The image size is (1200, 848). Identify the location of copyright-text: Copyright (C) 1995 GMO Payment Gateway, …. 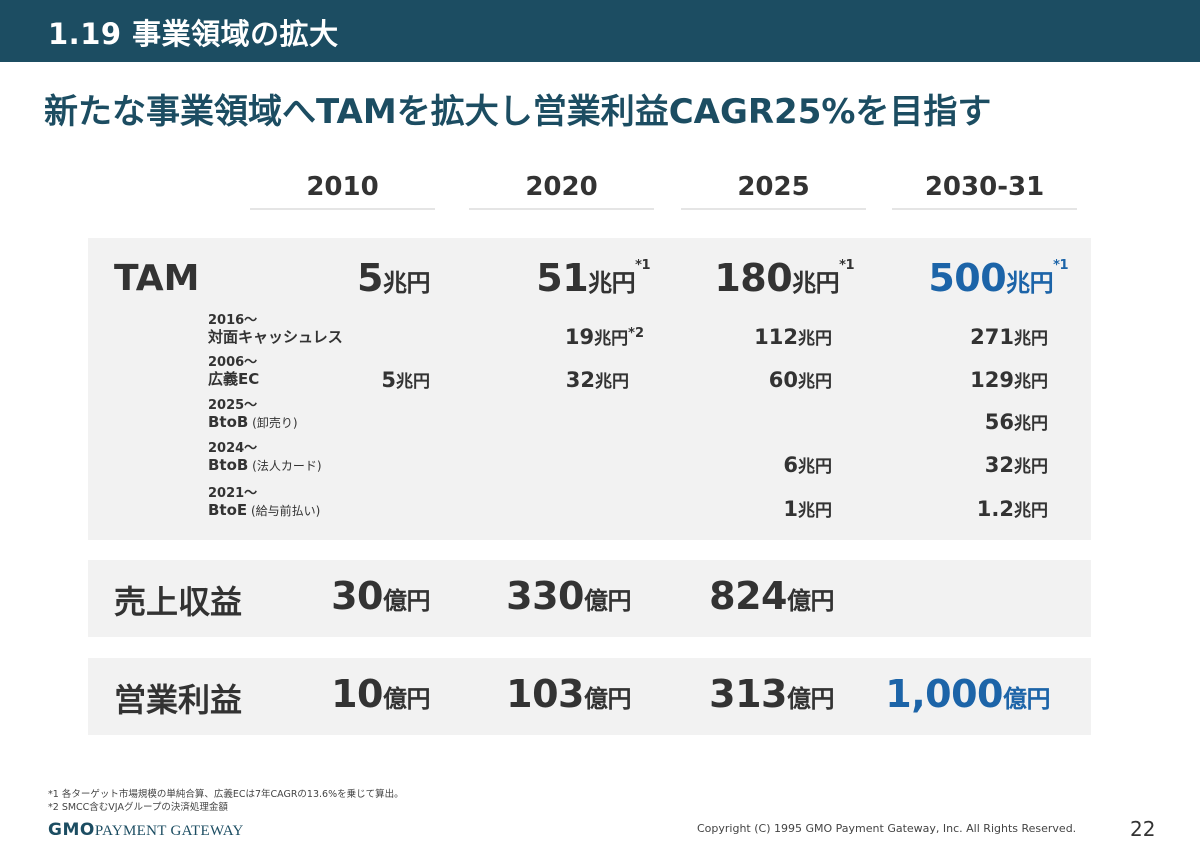
(887, 828).